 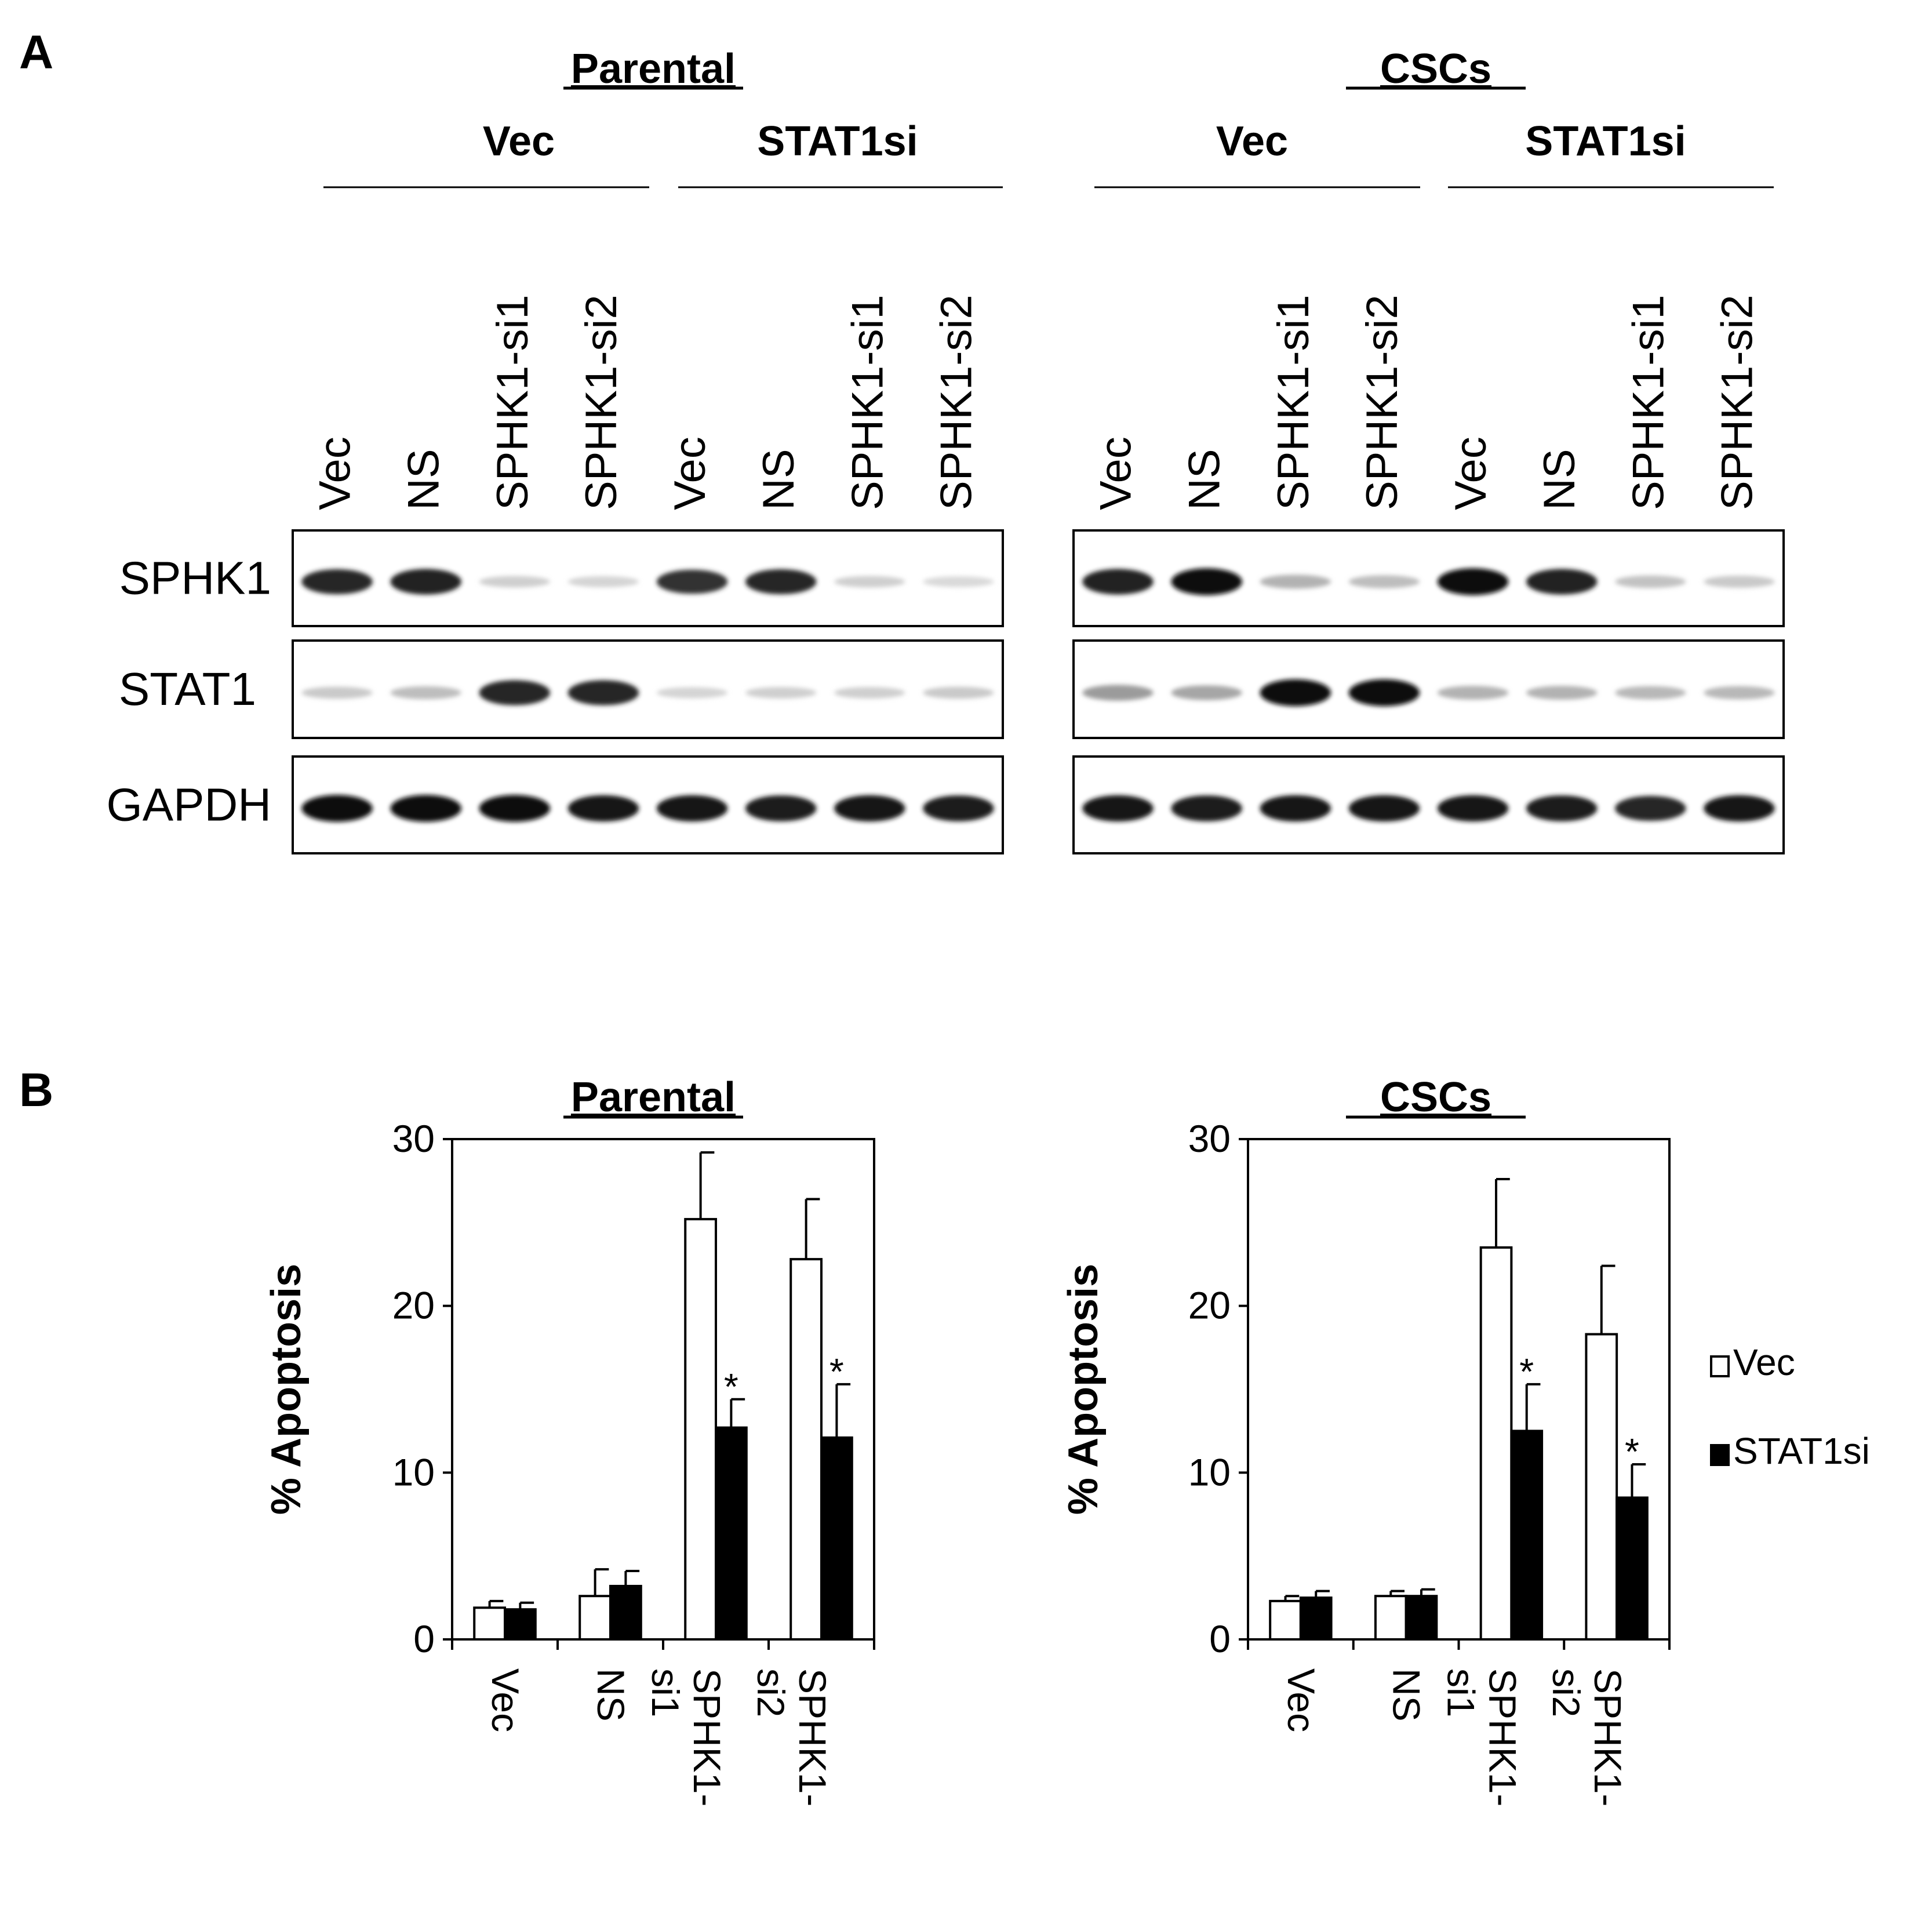 What do you see at coordinates (1301, 1700) in the screenshot?
I see `x-tick-label-vec: Vec` at bounding box center [1301, 1700].